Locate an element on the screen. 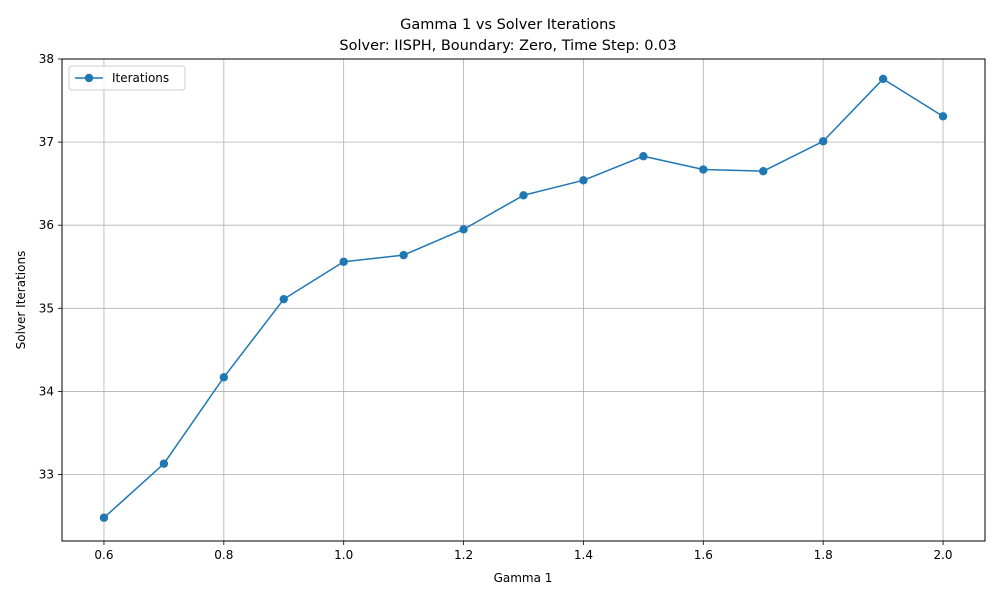 Image resolution: width=1000 pixels, height=600 pixels. x-tick-label: 0.8 is located at coordinates (223, 555).